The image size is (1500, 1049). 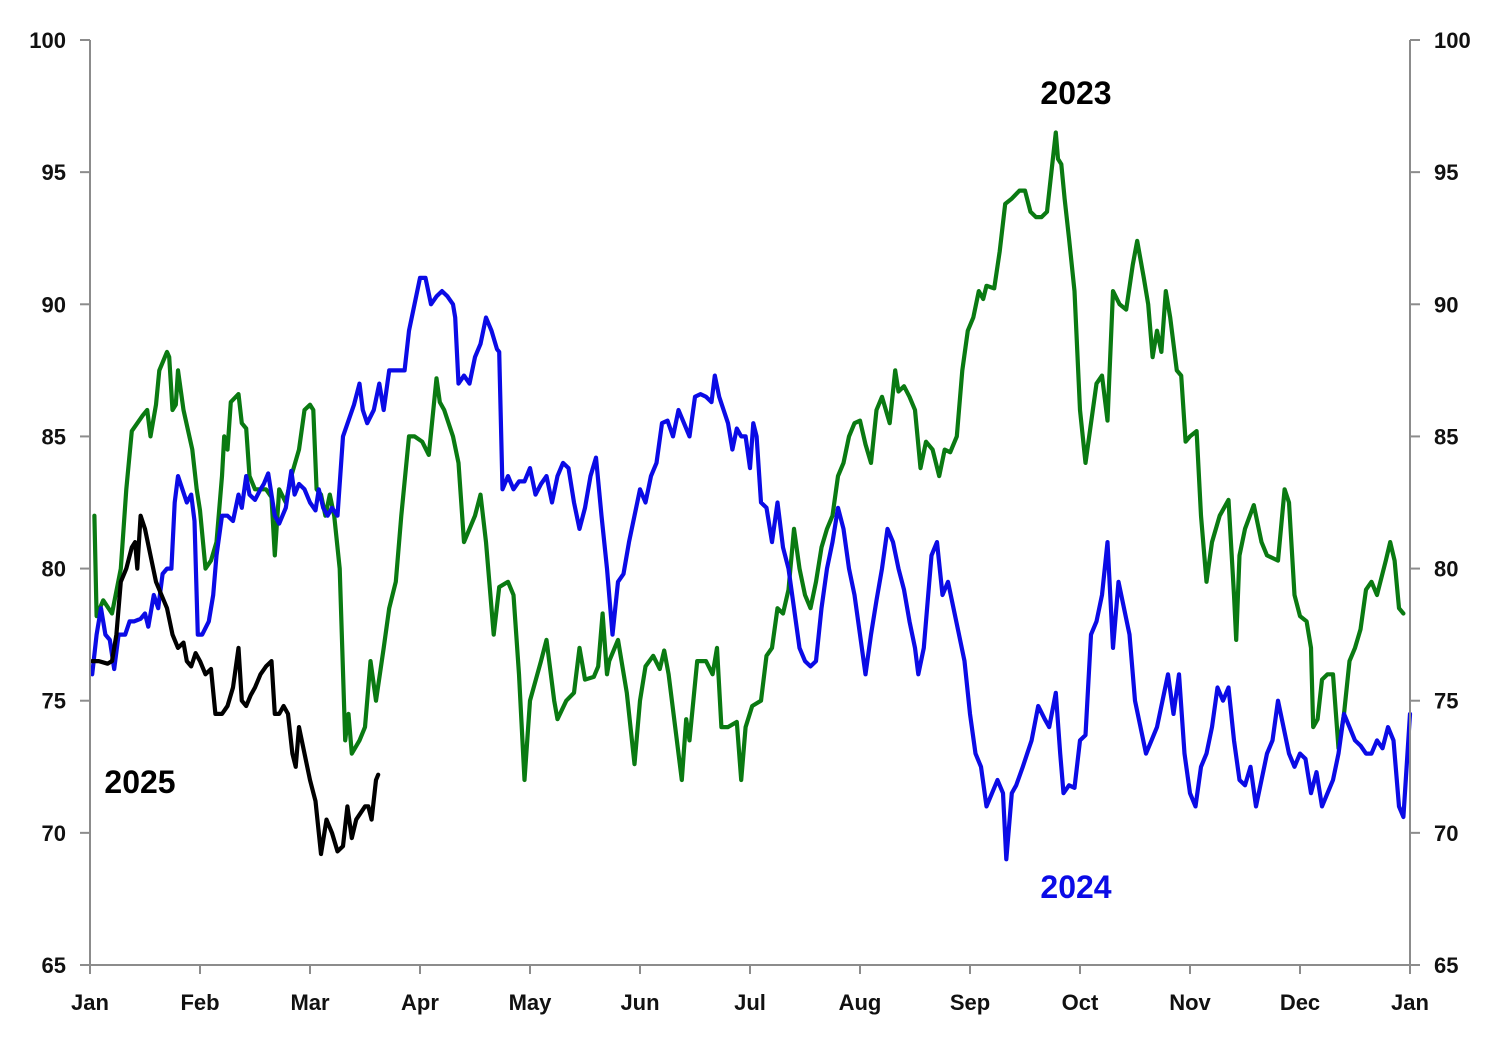 What do you see at coordinates (639, 1002) in the screenshot?
I see `x-tick-label: Jun` at bounding box center [639, 1002].